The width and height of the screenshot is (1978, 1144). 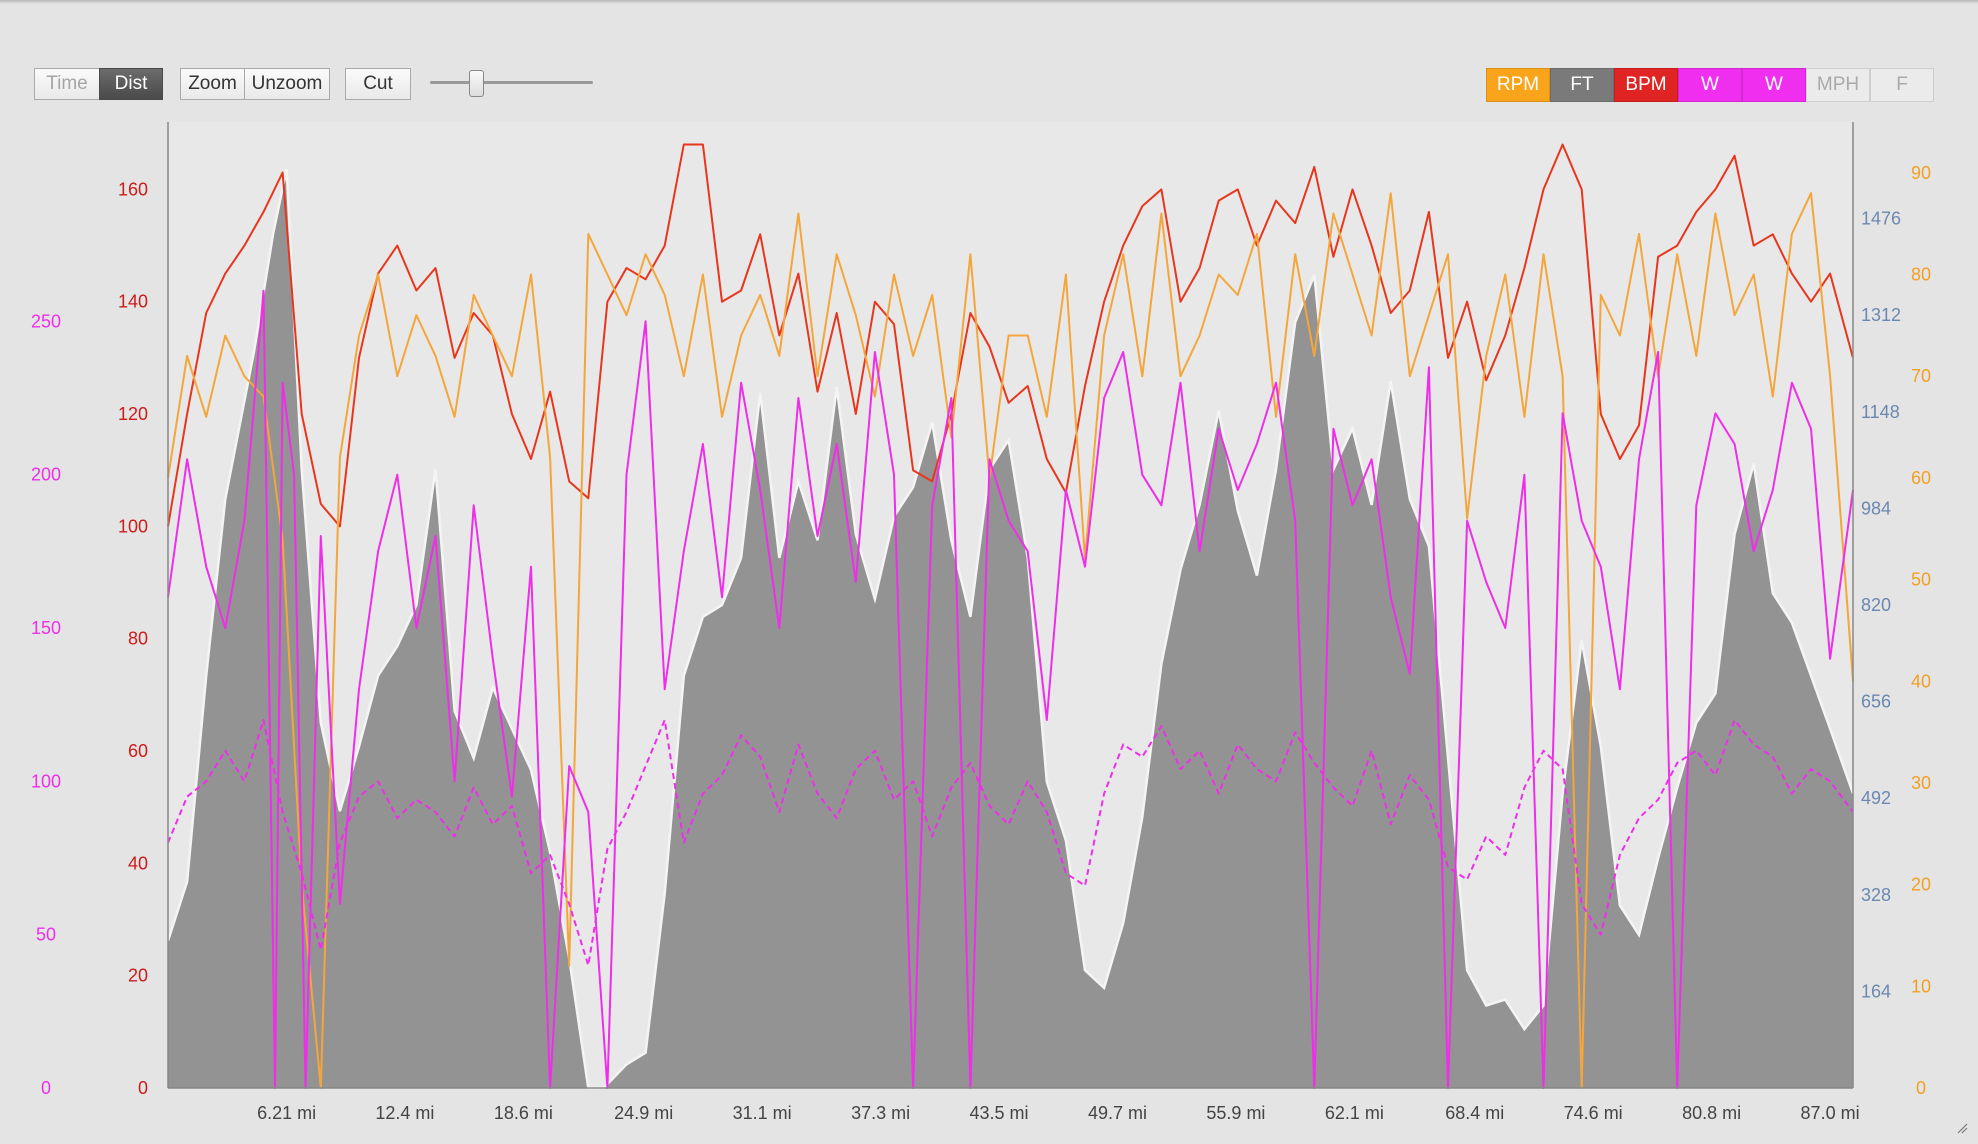 I want to click on y-tick-label-cadence-50: 50, so click(x=1921, y=580).